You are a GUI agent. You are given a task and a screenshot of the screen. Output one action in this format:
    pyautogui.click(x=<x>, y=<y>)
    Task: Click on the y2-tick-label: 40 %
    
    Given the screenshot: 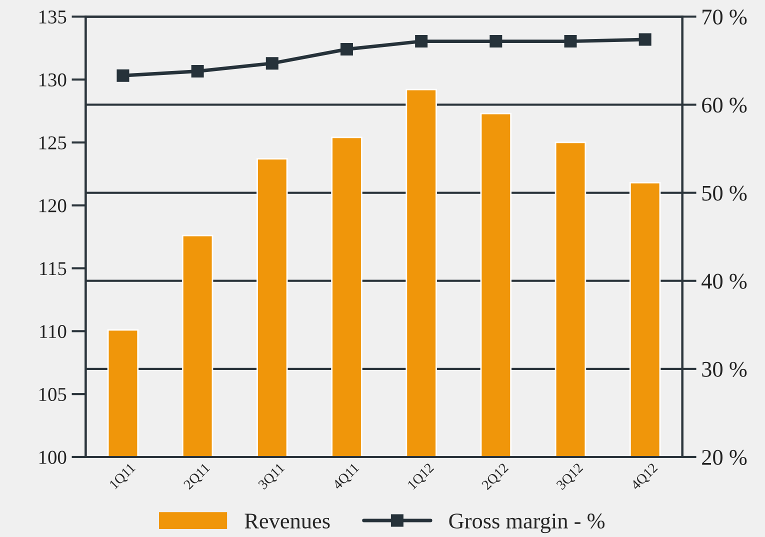 What is the action you would take?
    pyautogui.click(x=724, y=281)
    